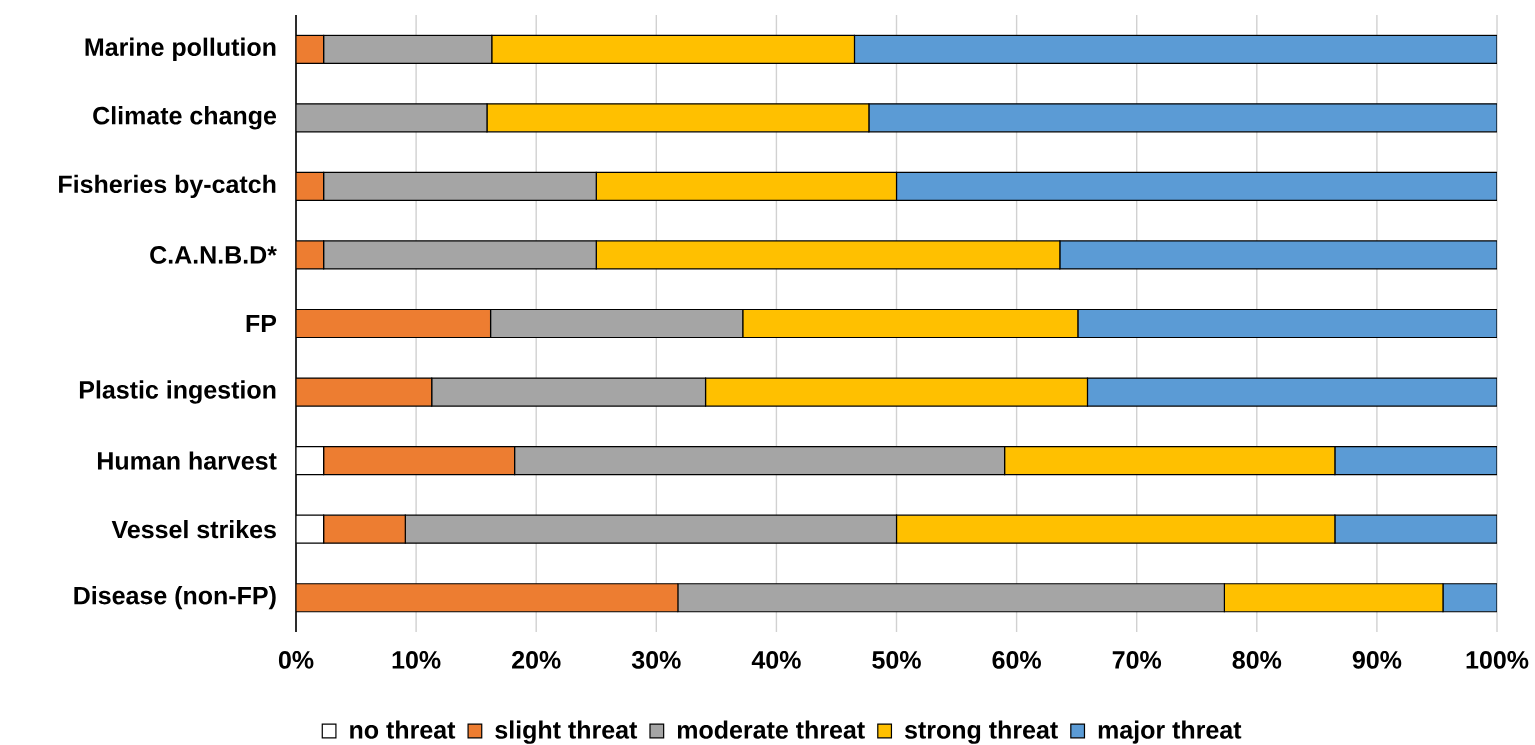  Describe the element at coordinates (536, 660) in the screenshot. I see `x-tick-label: 20%` at that location.